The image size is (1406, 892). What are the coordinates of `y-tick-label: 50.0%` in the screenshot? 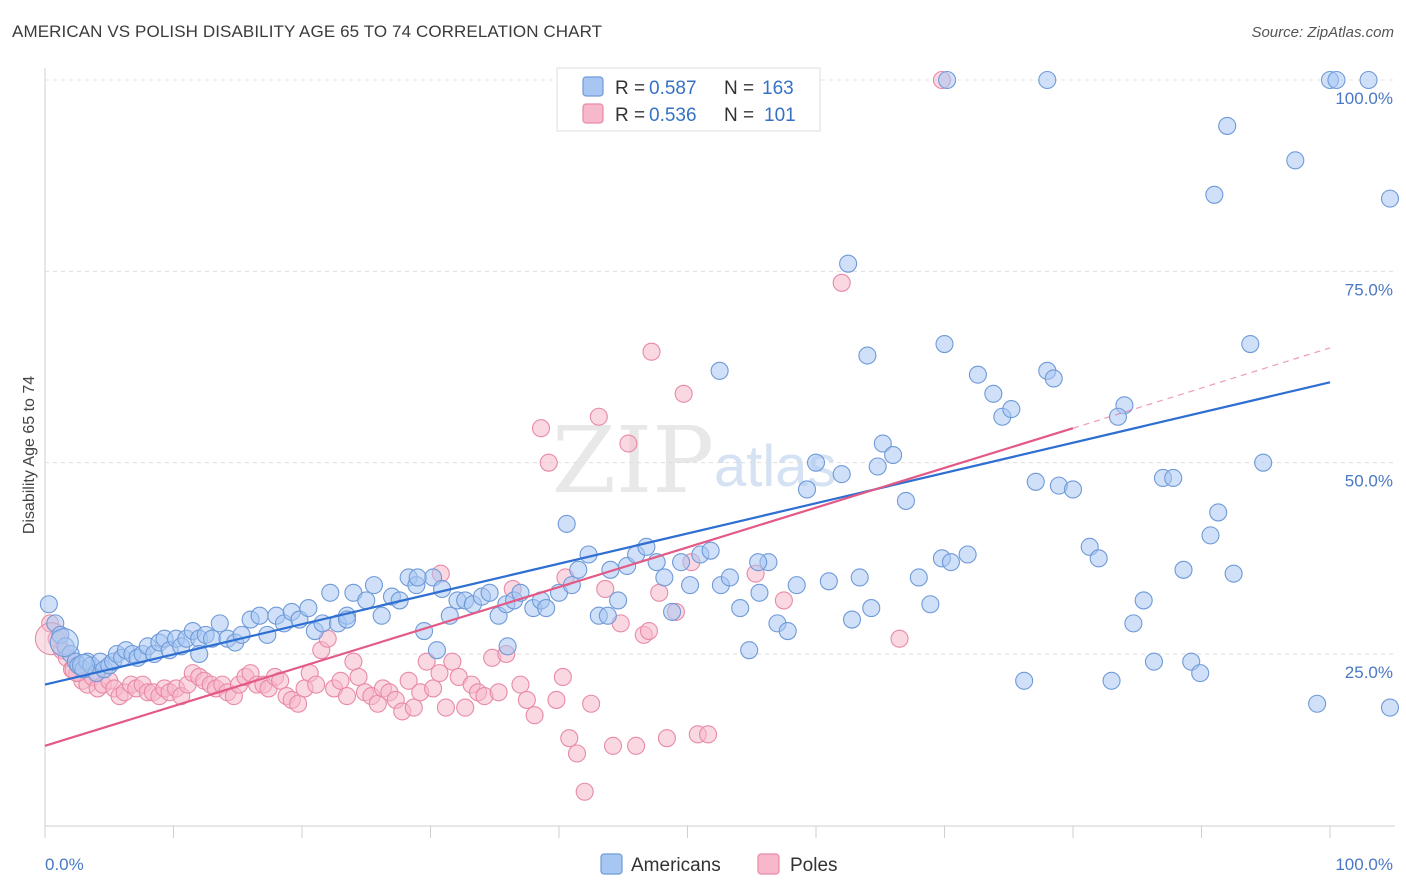 It's located at (1369, 481).